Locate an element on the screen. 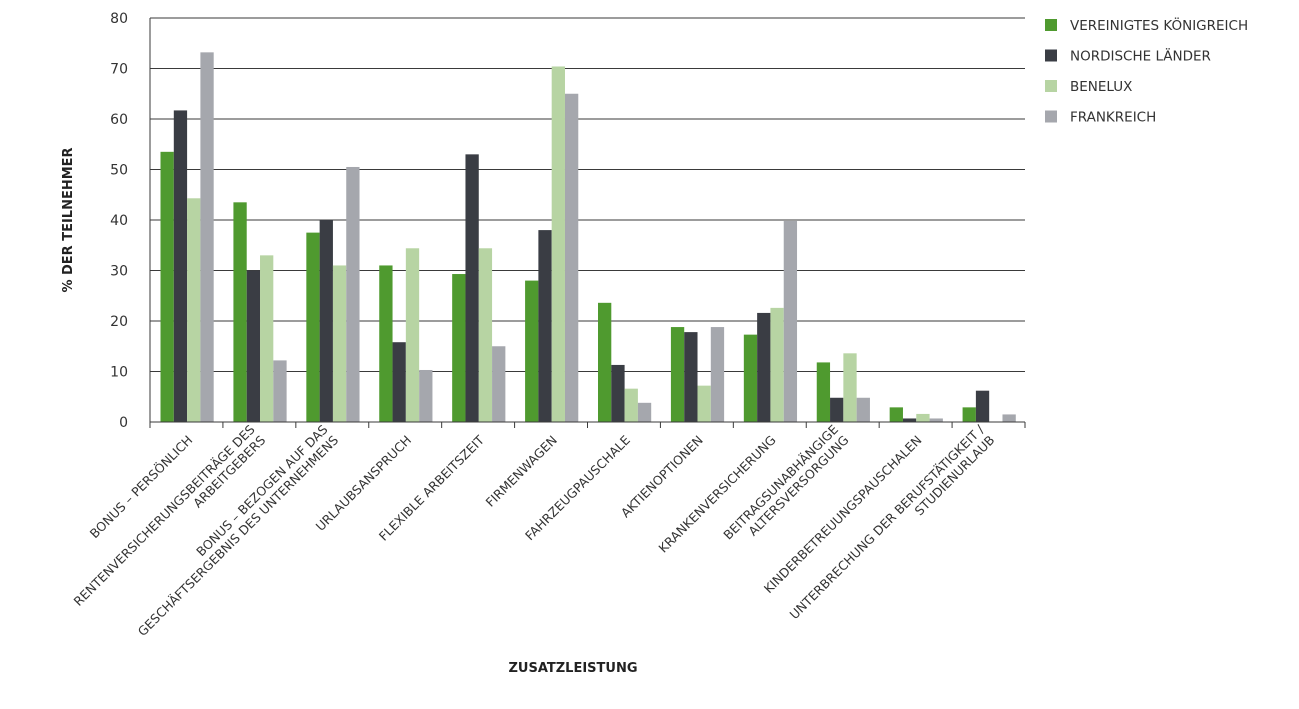 The height and width of the screenshot is (709, 1299). legend-label: BENELUX is located at coordinates (1101, 87).